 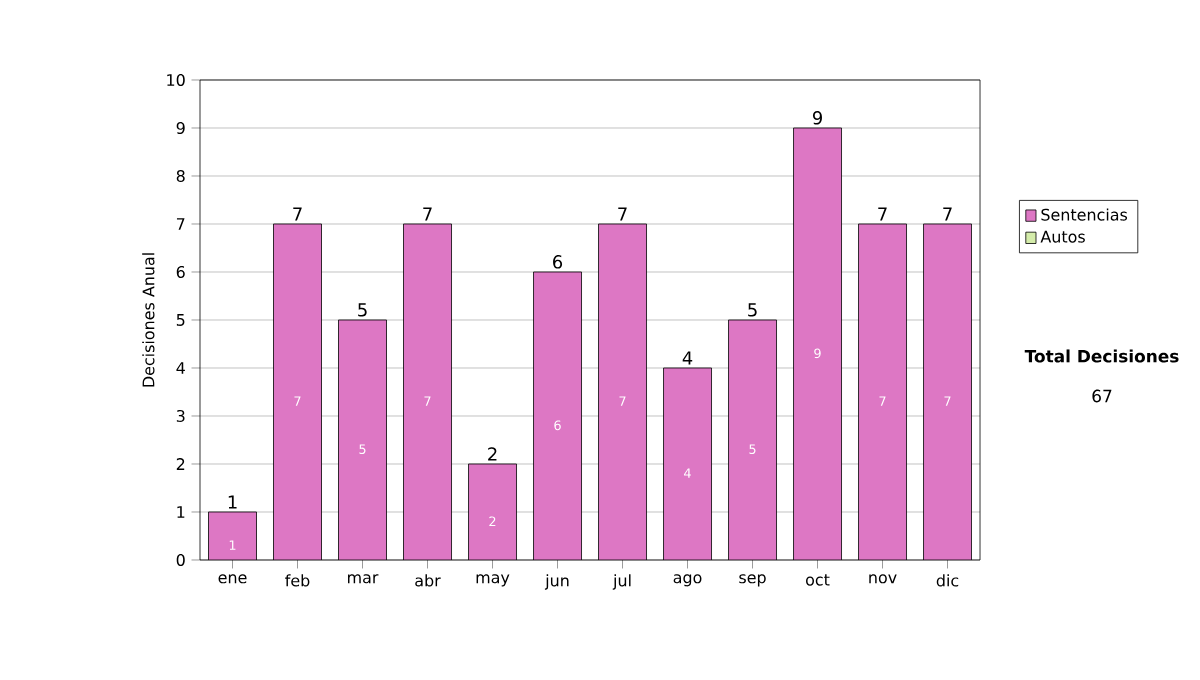 I want to click on text: Total Decisiones, so click(x=1101, y=356).